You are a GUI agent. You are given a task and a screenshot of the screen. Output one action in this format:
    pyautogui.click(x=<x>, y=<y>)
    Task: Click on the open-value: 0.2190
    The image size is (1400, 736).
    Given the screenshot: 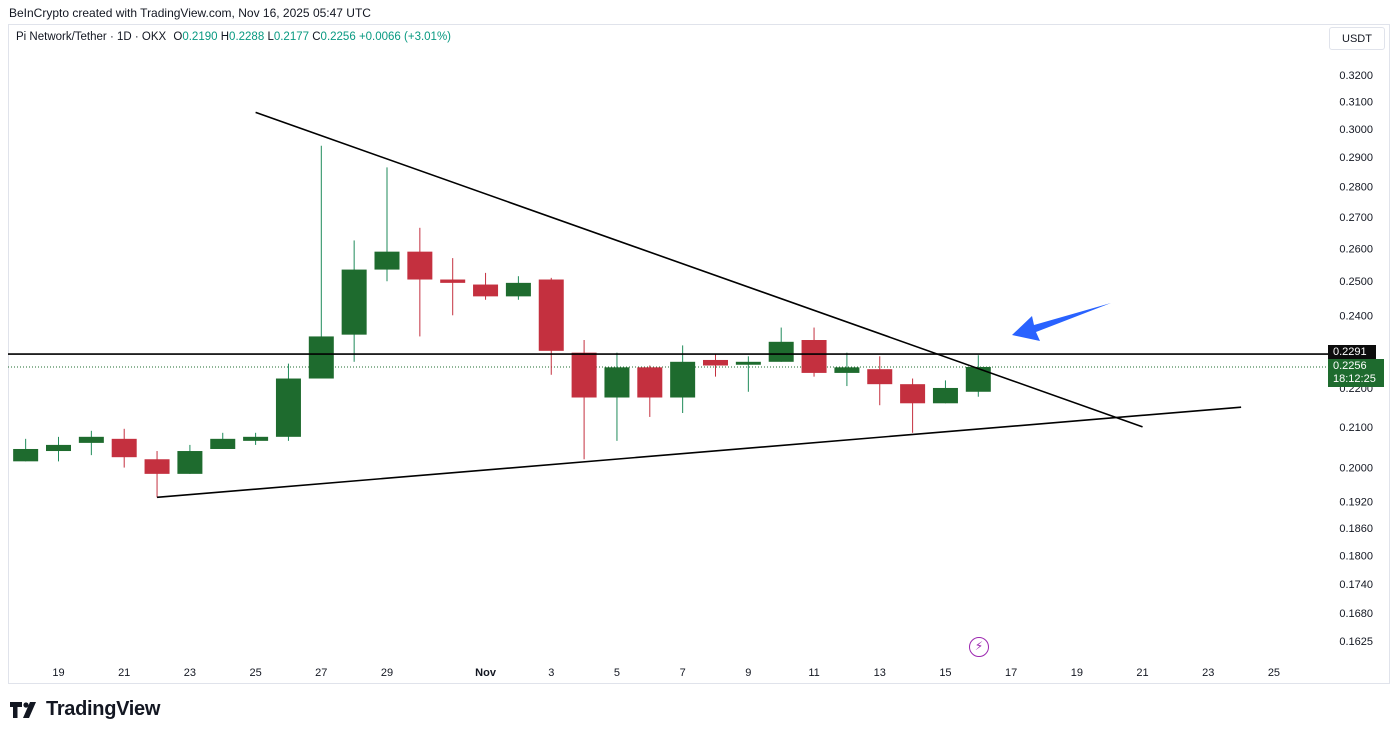 What is the action you would take?
    pyautogui.click(x=200, y=37)
    